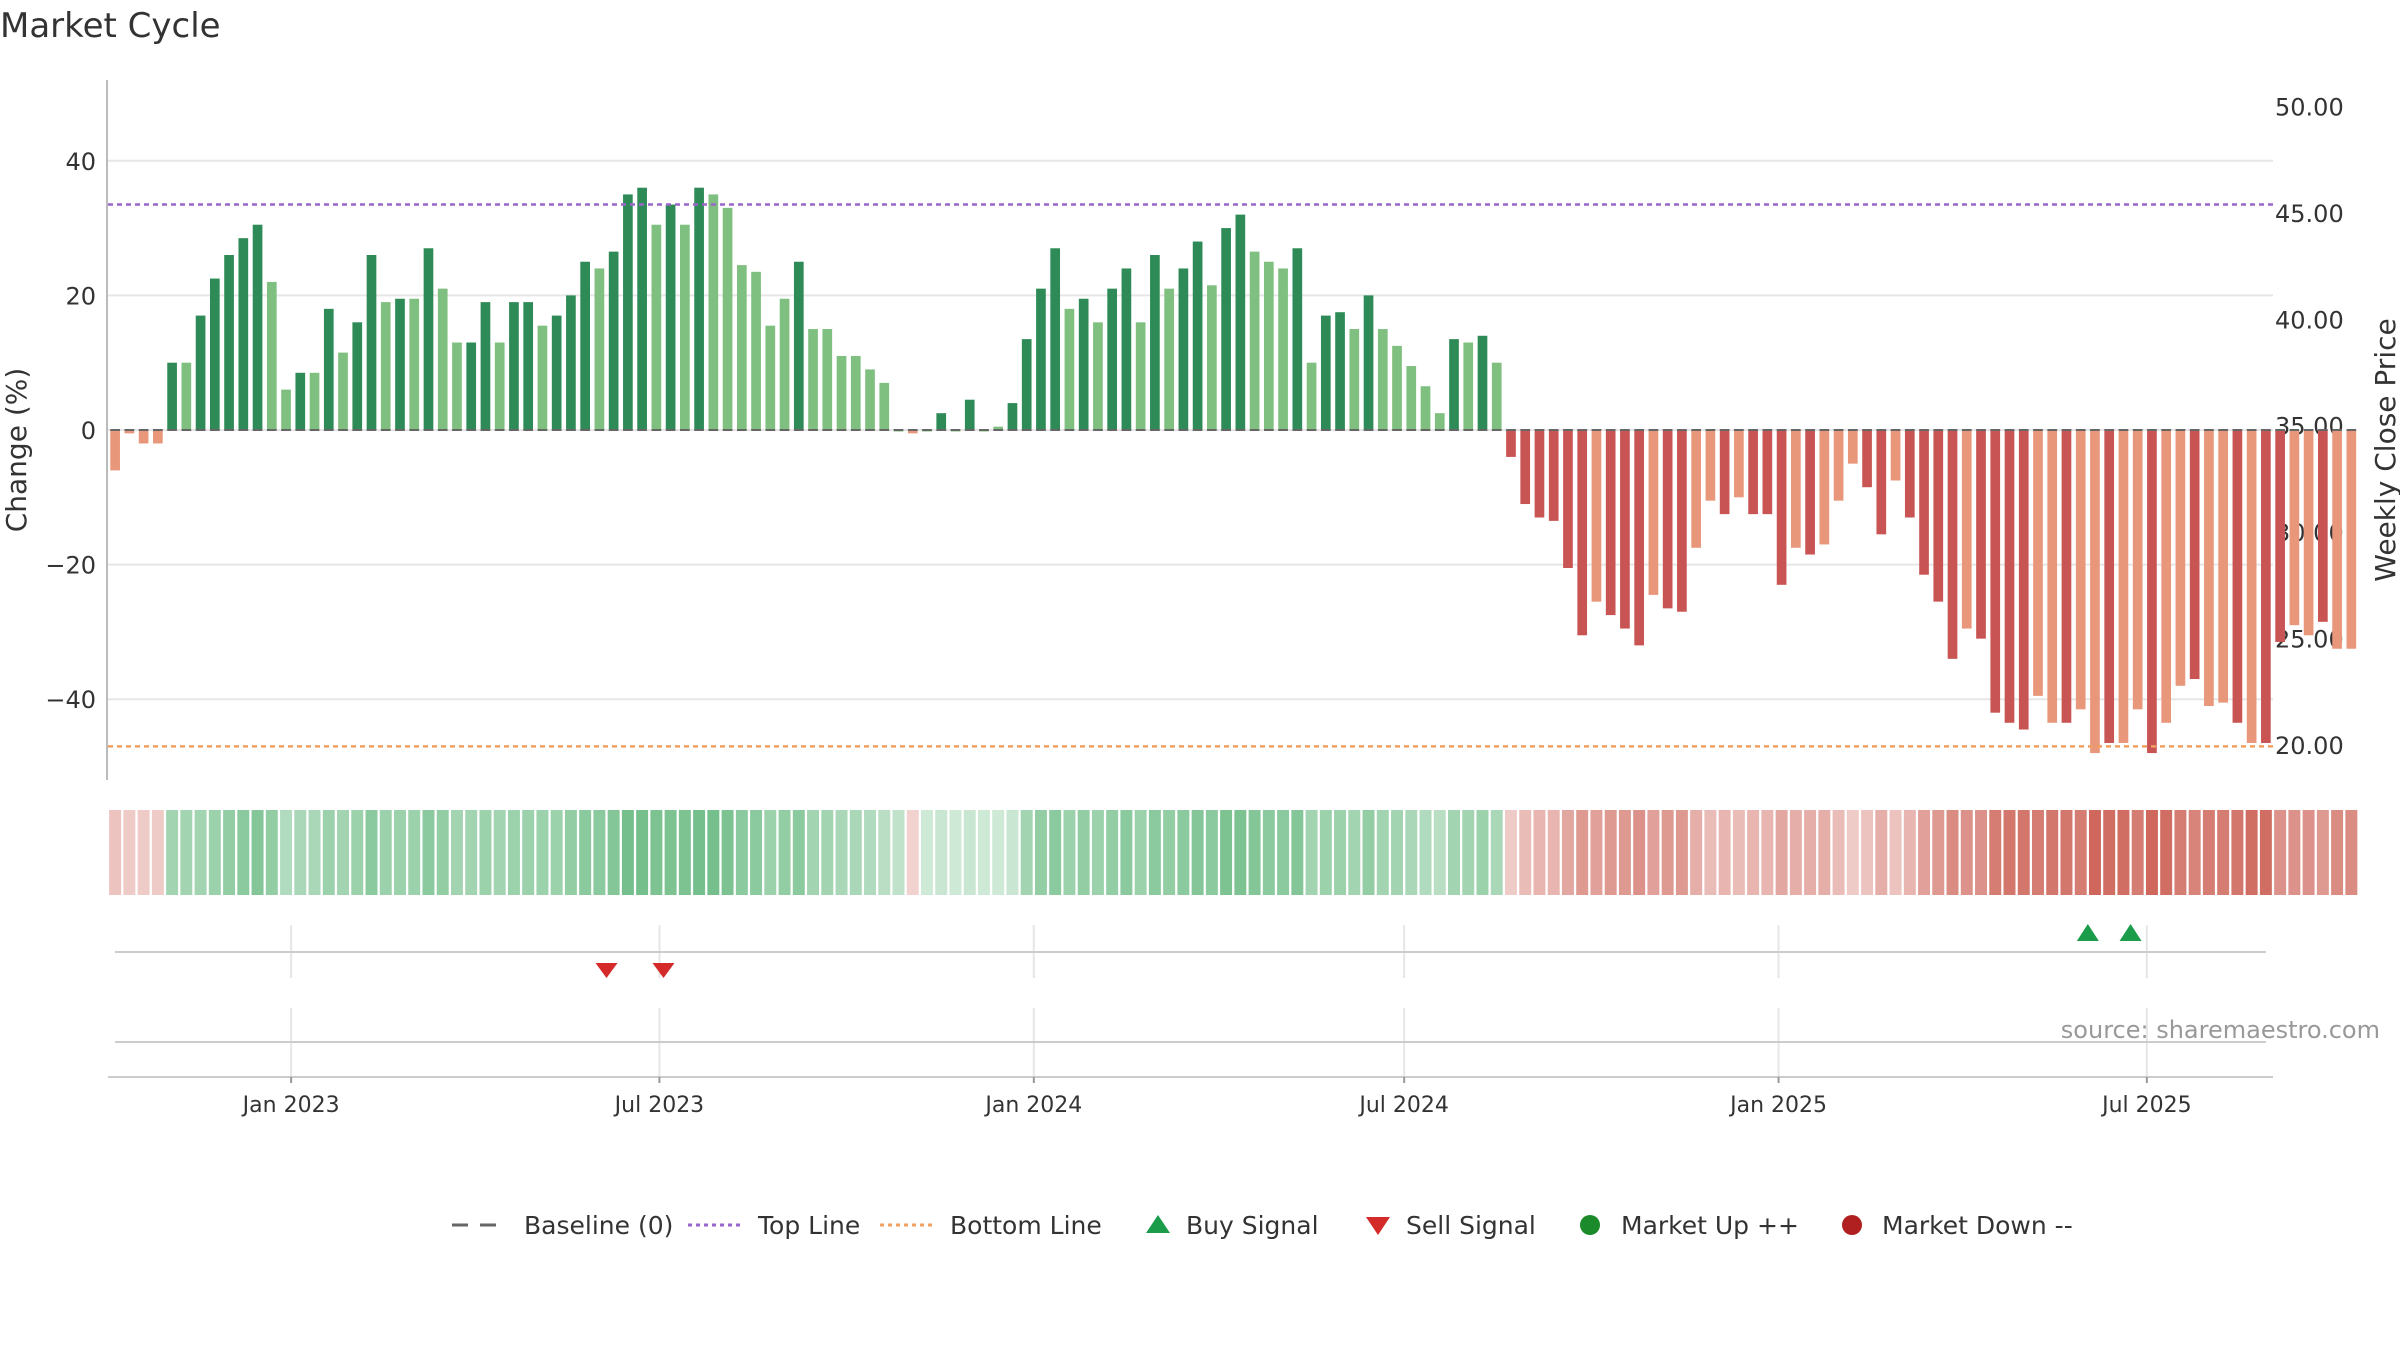 Image resolution: width=2400 pixels, height=1350 pixels. What do you see at coordinates (1378, 1226) in the screenshot?
I see `legend-swatch-sell-signal` at bounding box center [1378, 1226].